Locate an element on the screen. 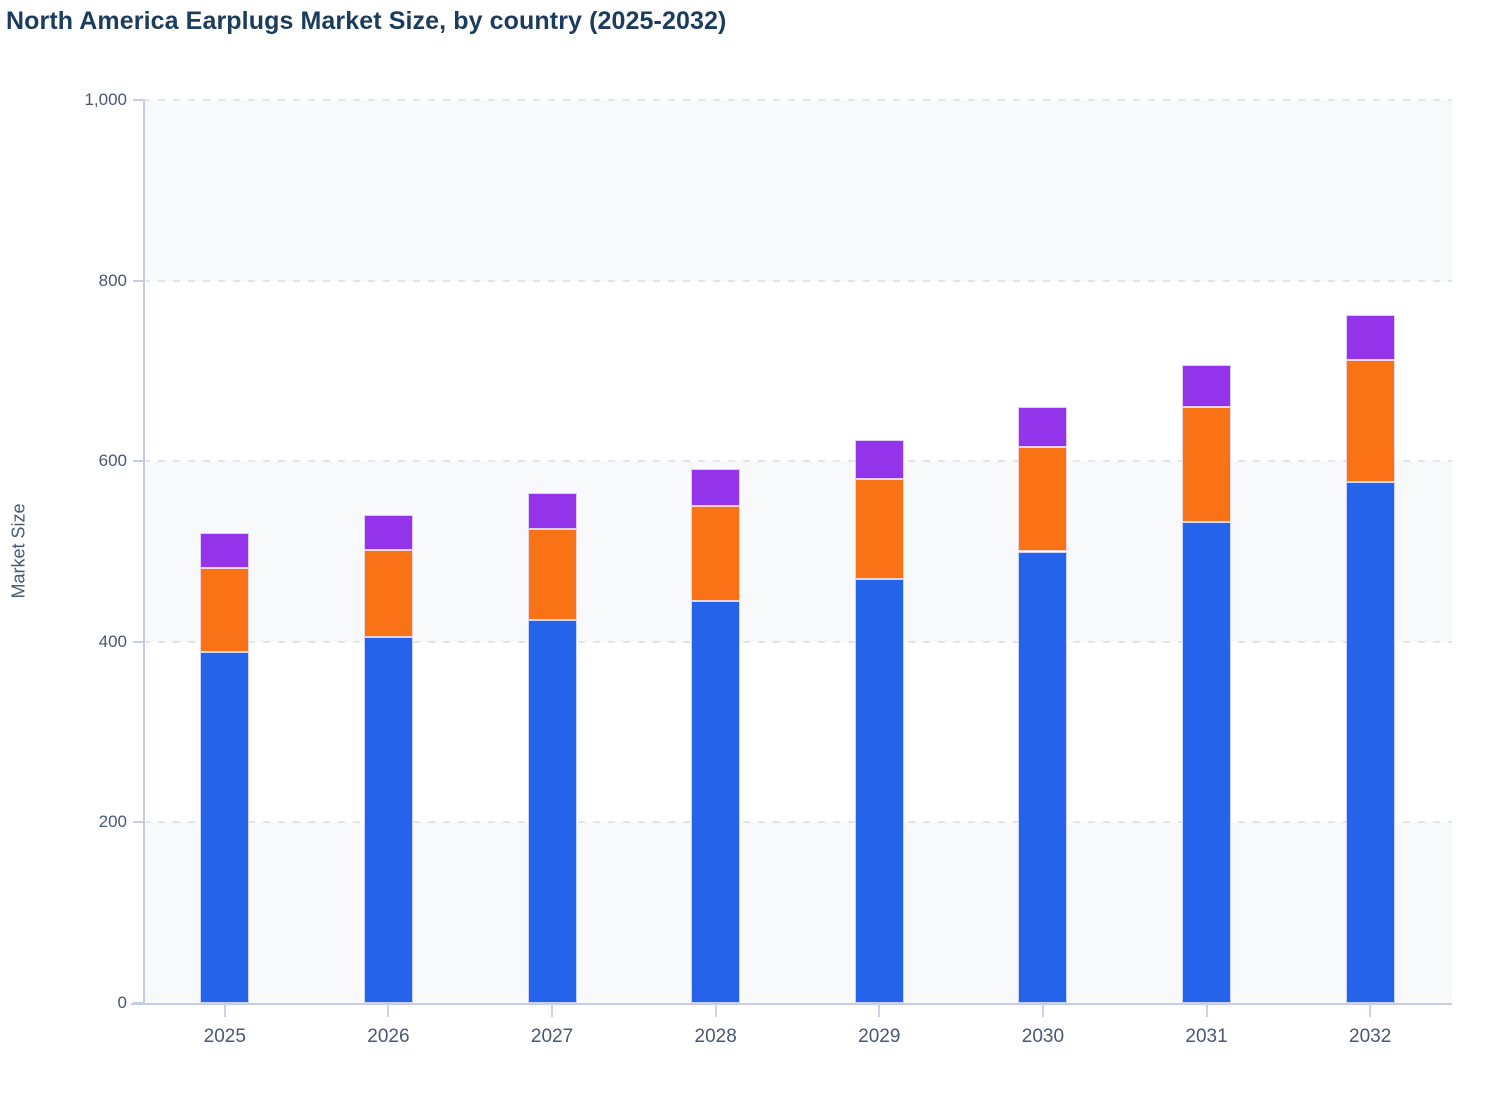 The width and height of the screenshot is (1508, 1120). bar-segment-2028-series-orange is located at coordinates (716, 554).